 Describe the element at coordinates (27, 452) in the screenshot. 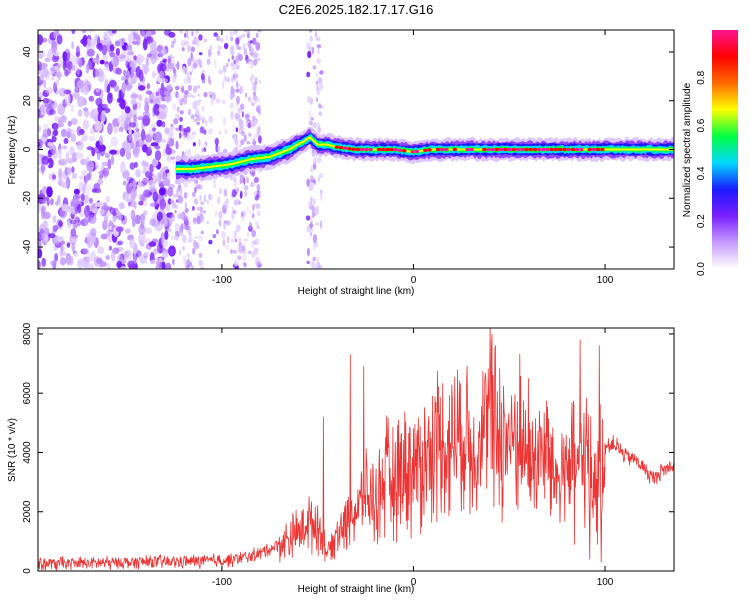

I see `y-tick-label: 4000` at that location.